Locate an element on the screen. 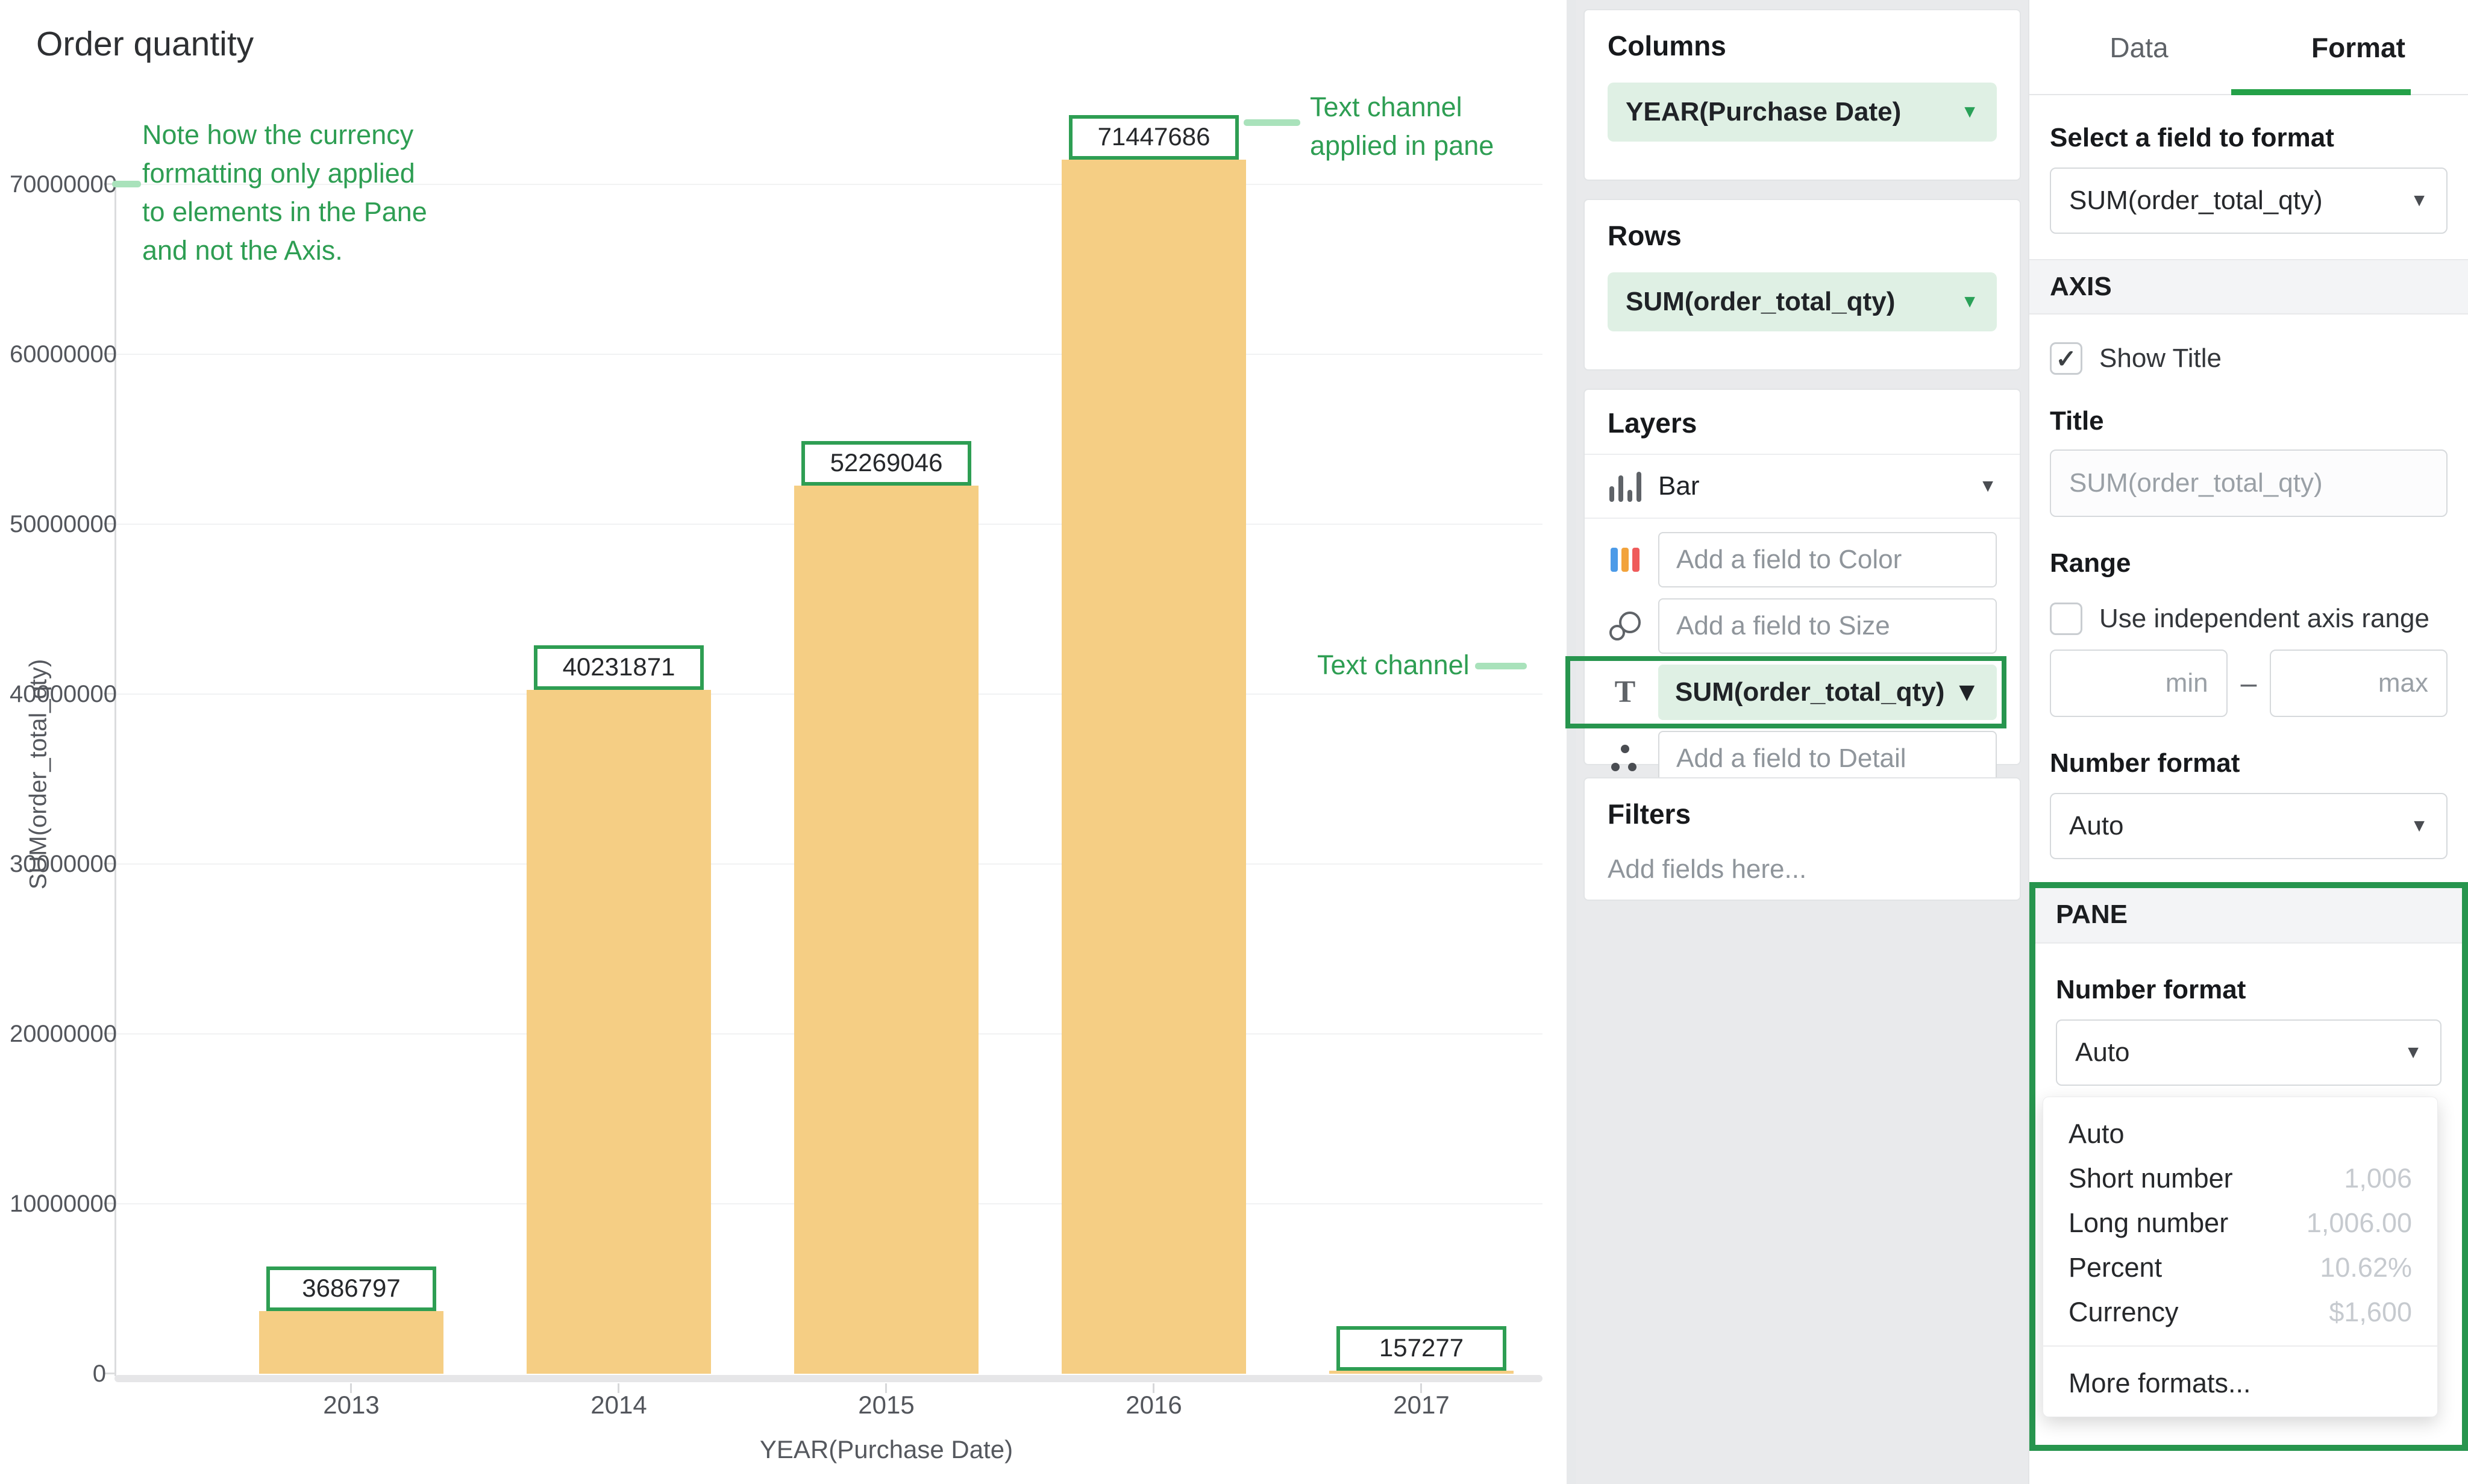 This screenshot has width=2468, height=1484. panel-tabs: Data Format is located at coordinates (2248, 47).